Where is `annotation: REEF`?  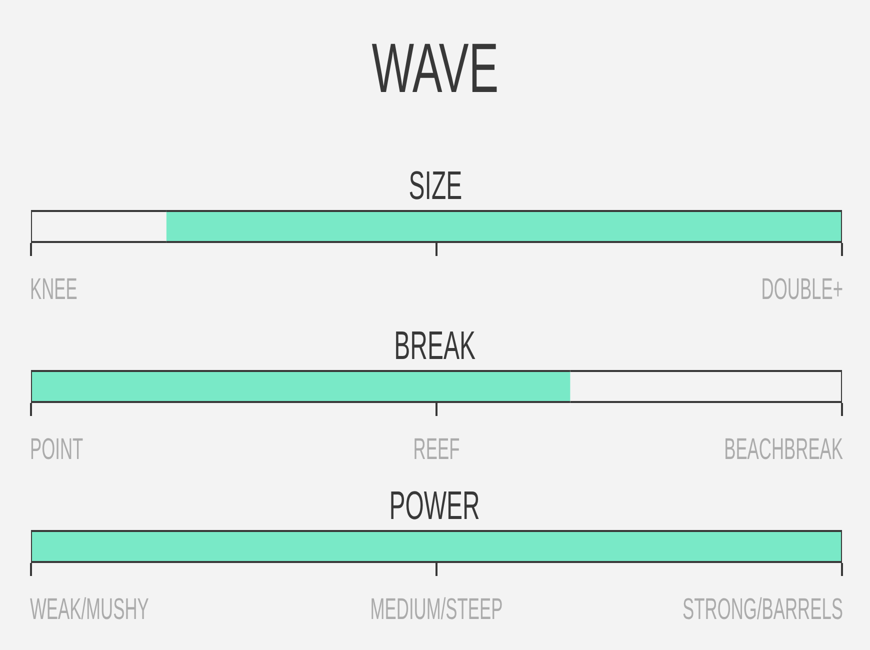 annotation: REEF is located at coordinates (436, 449).